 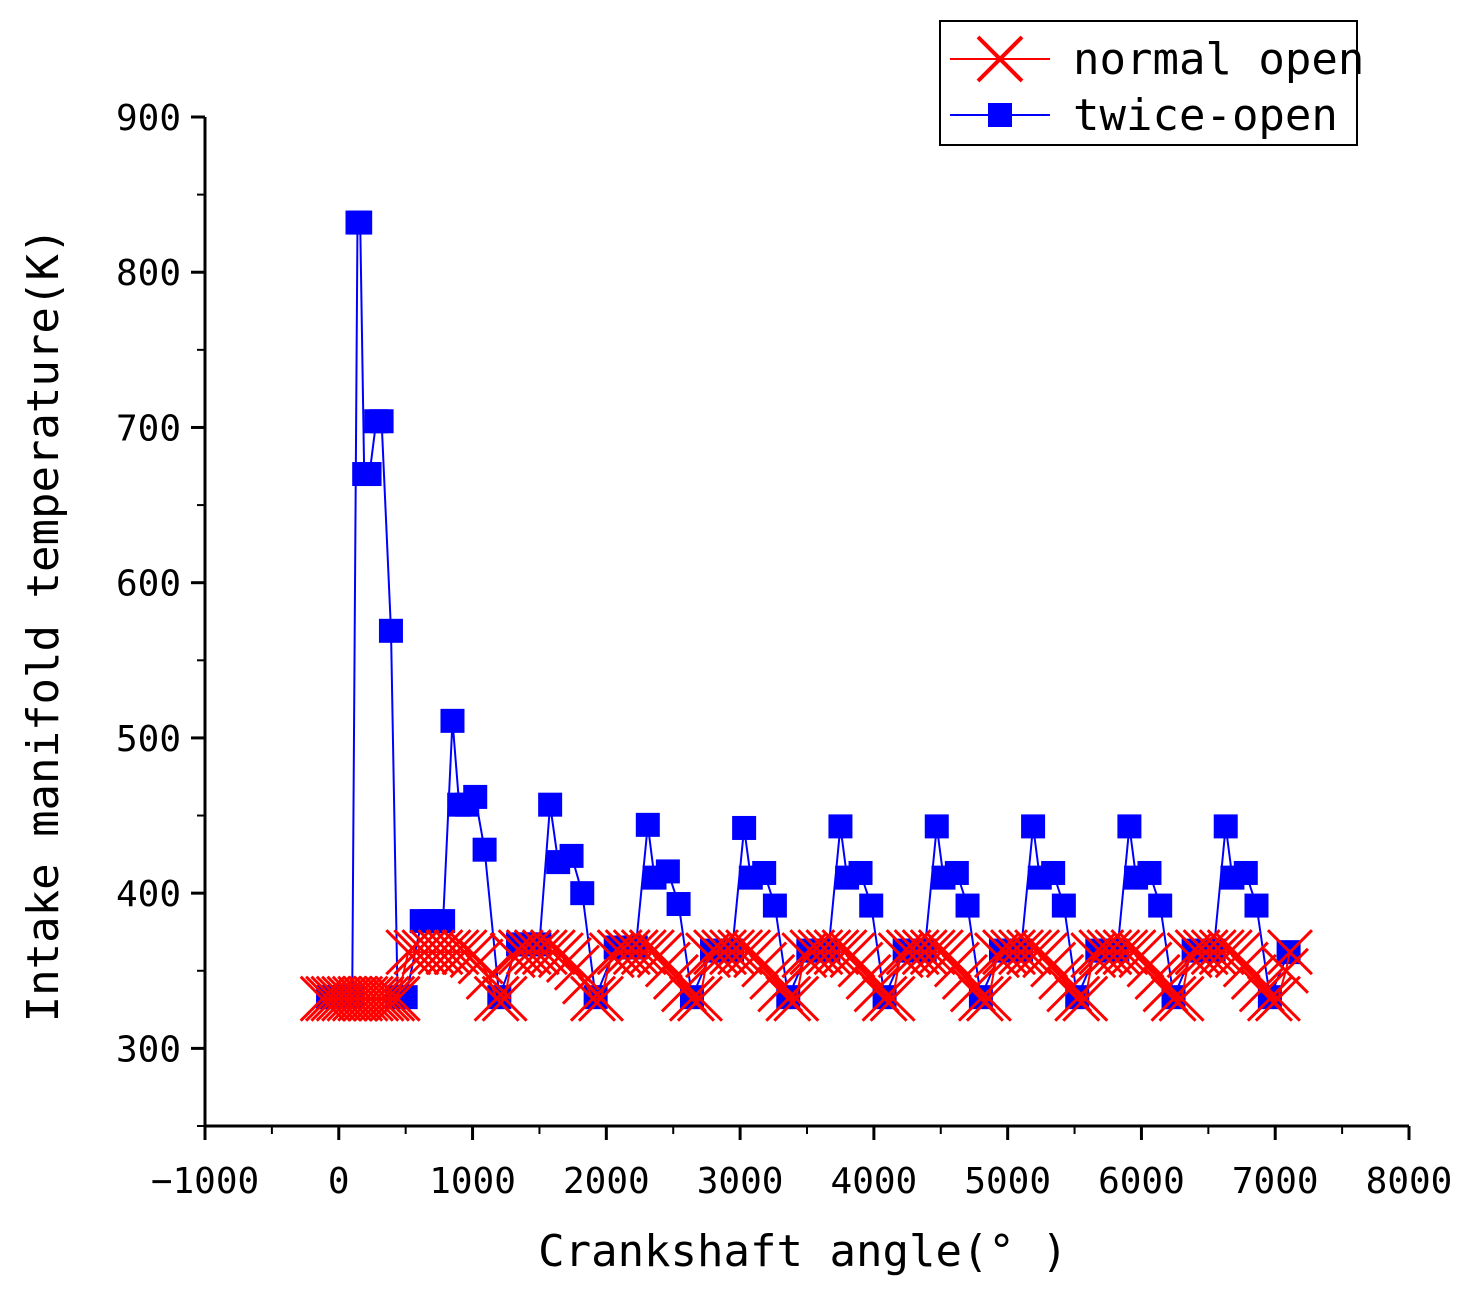 What do you see at coordinates (148, 428) in the screenshot?
I see `y-tick-label: 700` at bounding box center [148, 428].